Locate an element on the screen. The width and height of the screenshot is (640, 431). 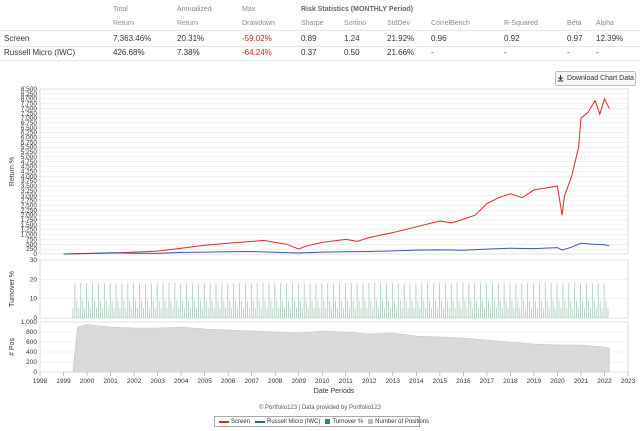
y-tick-label: 250 is located at coordinates (31, 249).